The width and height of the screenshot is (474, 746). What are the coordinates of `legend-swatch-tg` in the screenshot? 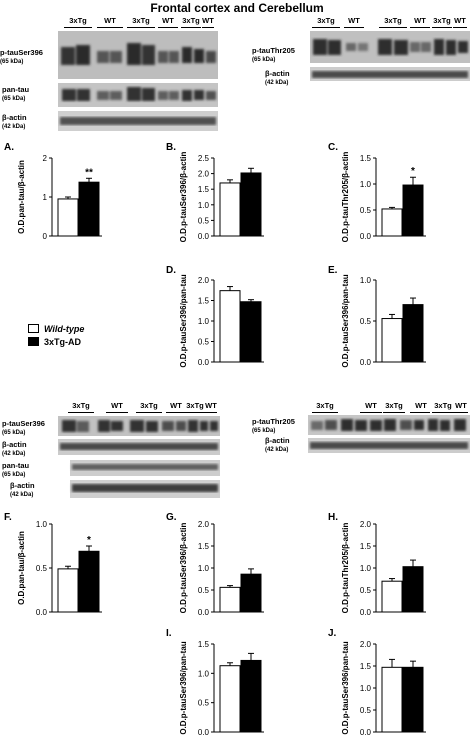 It's located at (33, 341).